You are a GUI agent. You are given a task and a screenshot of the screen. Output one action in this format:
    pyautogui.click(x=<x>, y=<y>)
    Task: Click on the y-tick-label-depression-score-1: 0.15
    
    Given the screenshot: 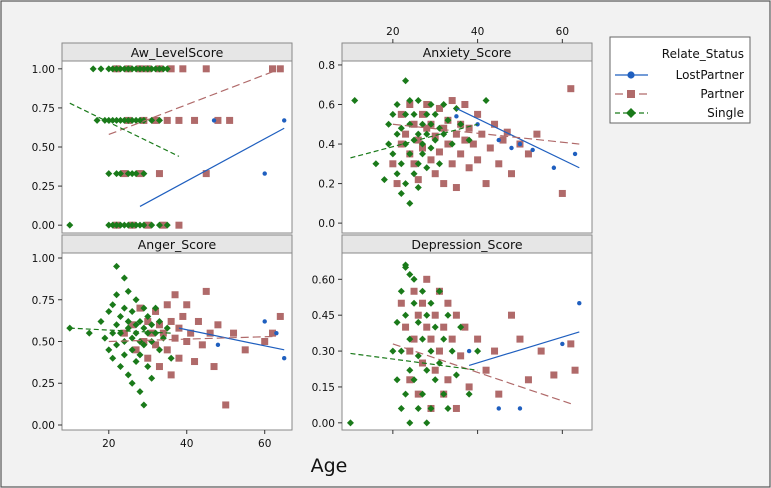 What is the action you would take?
    pyautogui.click(x=323, y=388)
    